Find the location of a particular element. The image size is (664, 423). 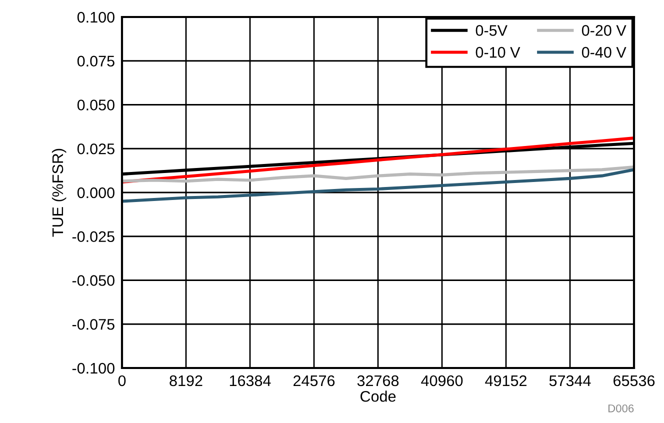

text: D006 is located at coordinates (621, 408).